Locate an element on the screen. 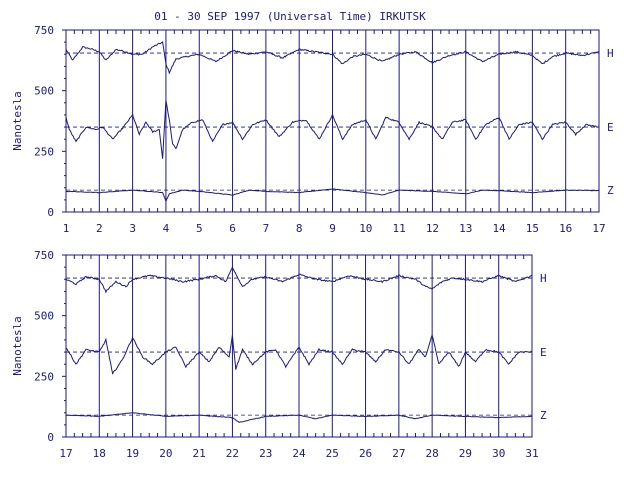 The width and height of the screenshot is (640, 480). x-tick-label: 31 is located at coordinates (531, 453).